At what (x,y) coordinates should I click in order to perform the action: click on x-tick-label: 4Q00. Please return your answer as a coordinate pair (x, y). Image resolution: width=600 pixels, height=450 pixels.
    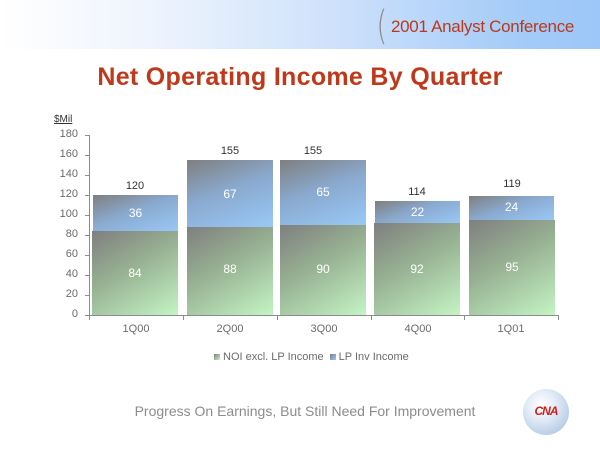
    Looking at the image, I should click on (418, 329).